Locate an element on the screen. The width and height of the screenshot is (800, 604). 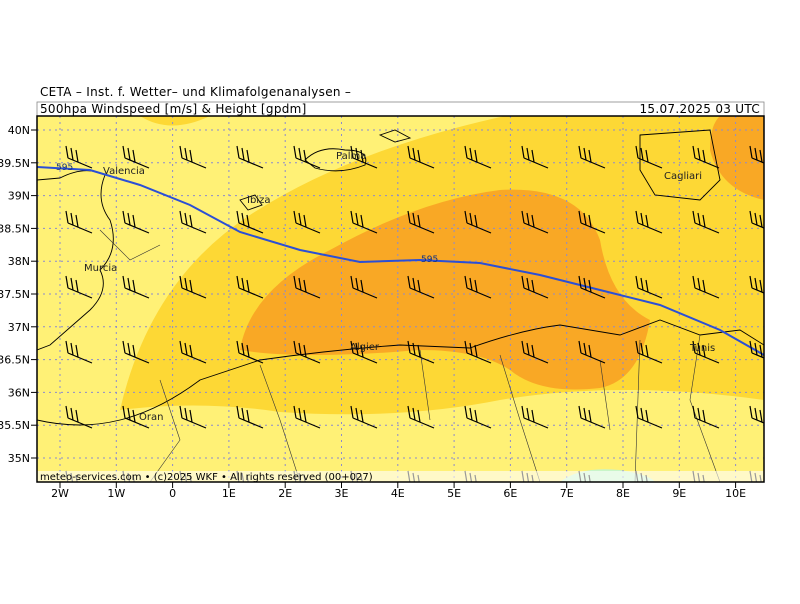
place-label: Cagliari is located at coordinates (683, 176).